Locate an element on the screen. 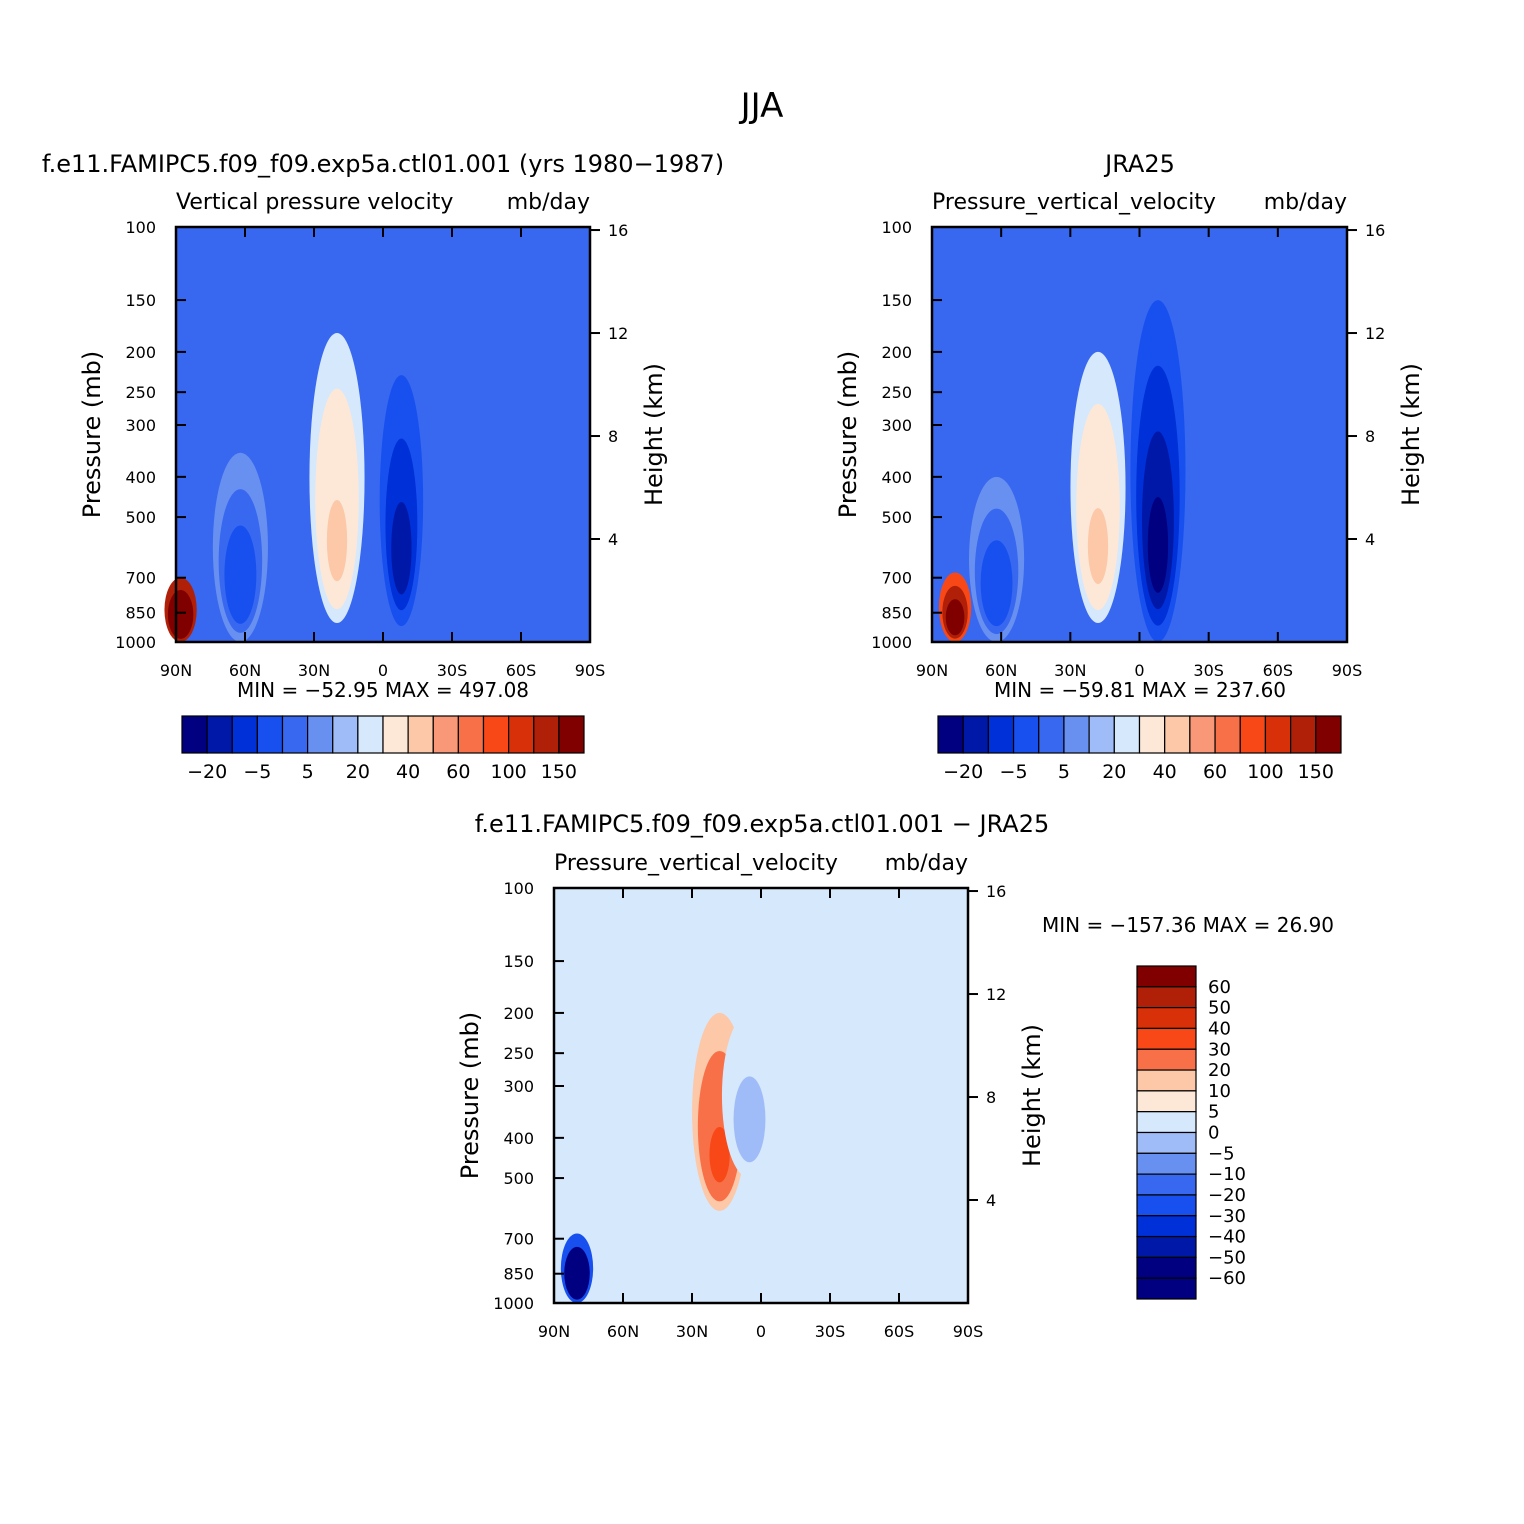  y-tick-label: 850 is located at coordinates (518, 1274).